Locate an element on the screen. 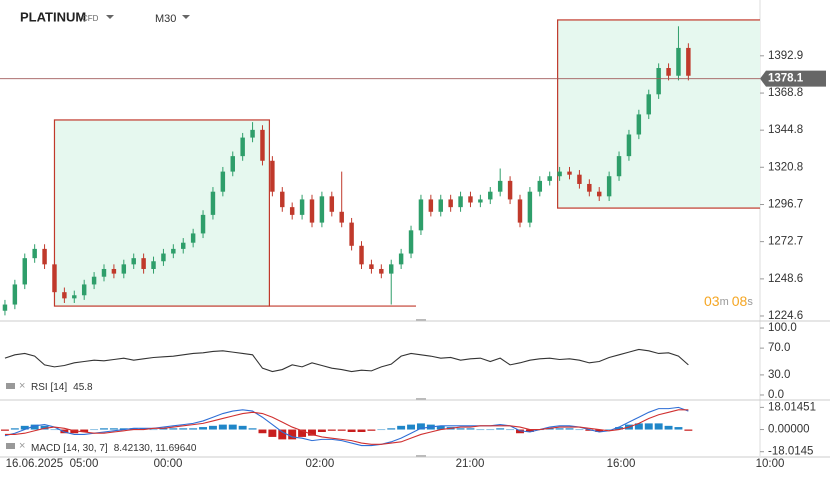 The width and height of the screenshot is (830, 480). highlight-box is located at coordinates (162, 213).